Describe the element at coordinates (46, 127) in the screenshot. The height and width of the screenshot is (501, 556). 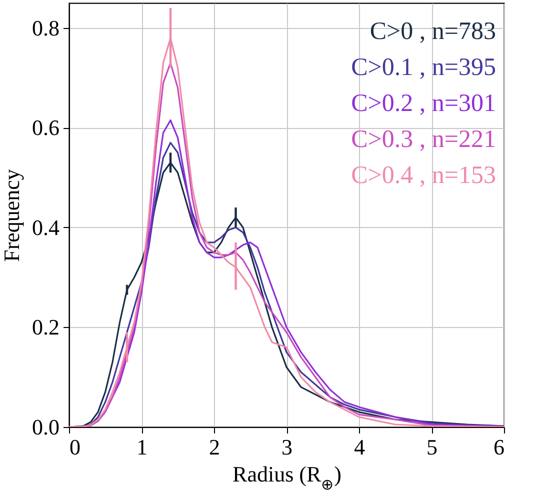
I see `y-tick-label: 0.6` at that location.